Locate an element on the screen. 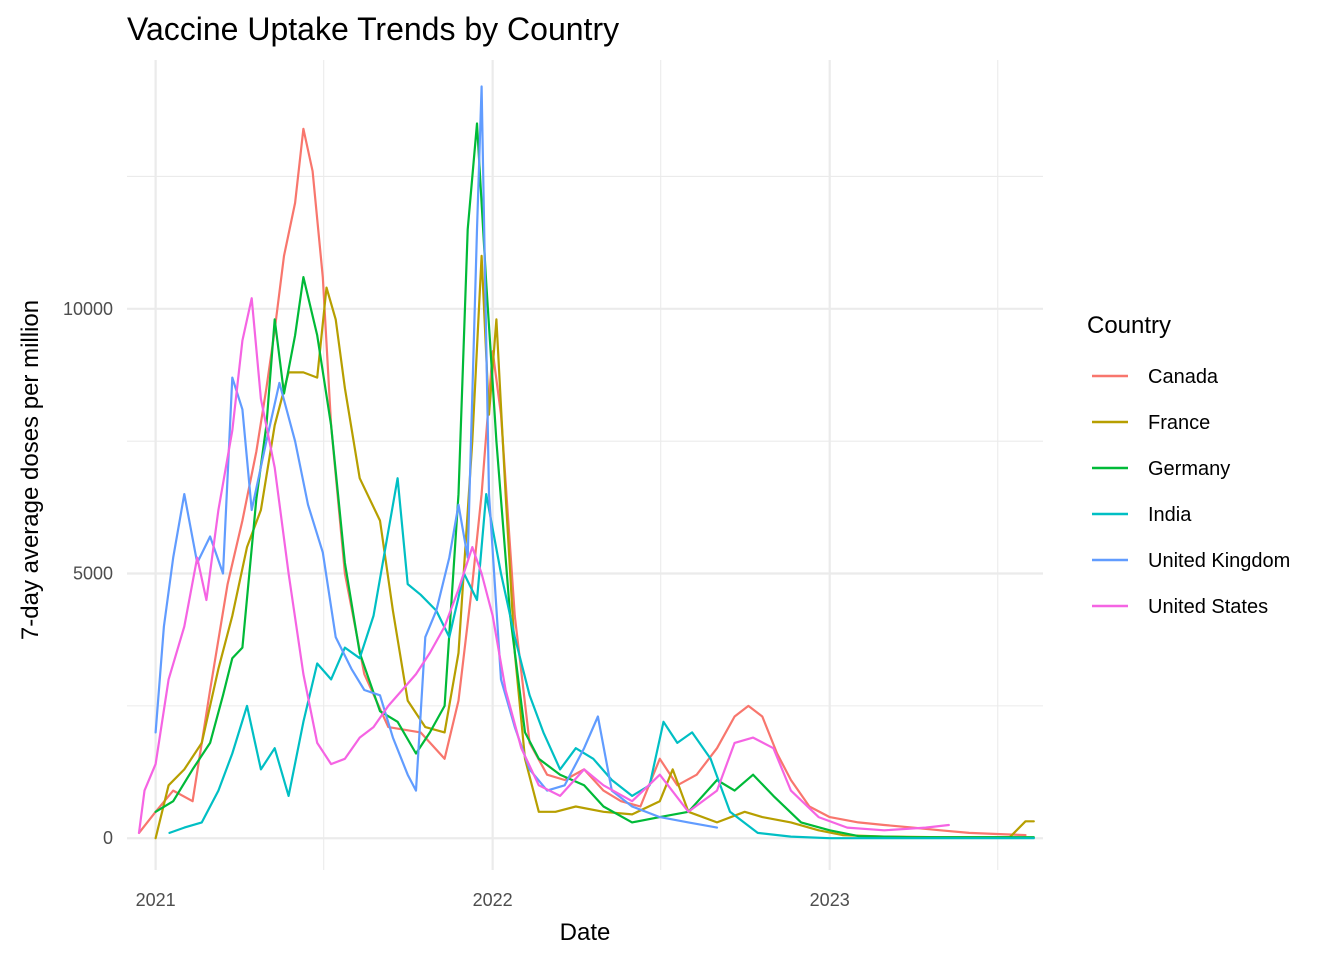 The image size is (1344, 960). legend-label-canada: Canada is located at coordinates (1183, 377).